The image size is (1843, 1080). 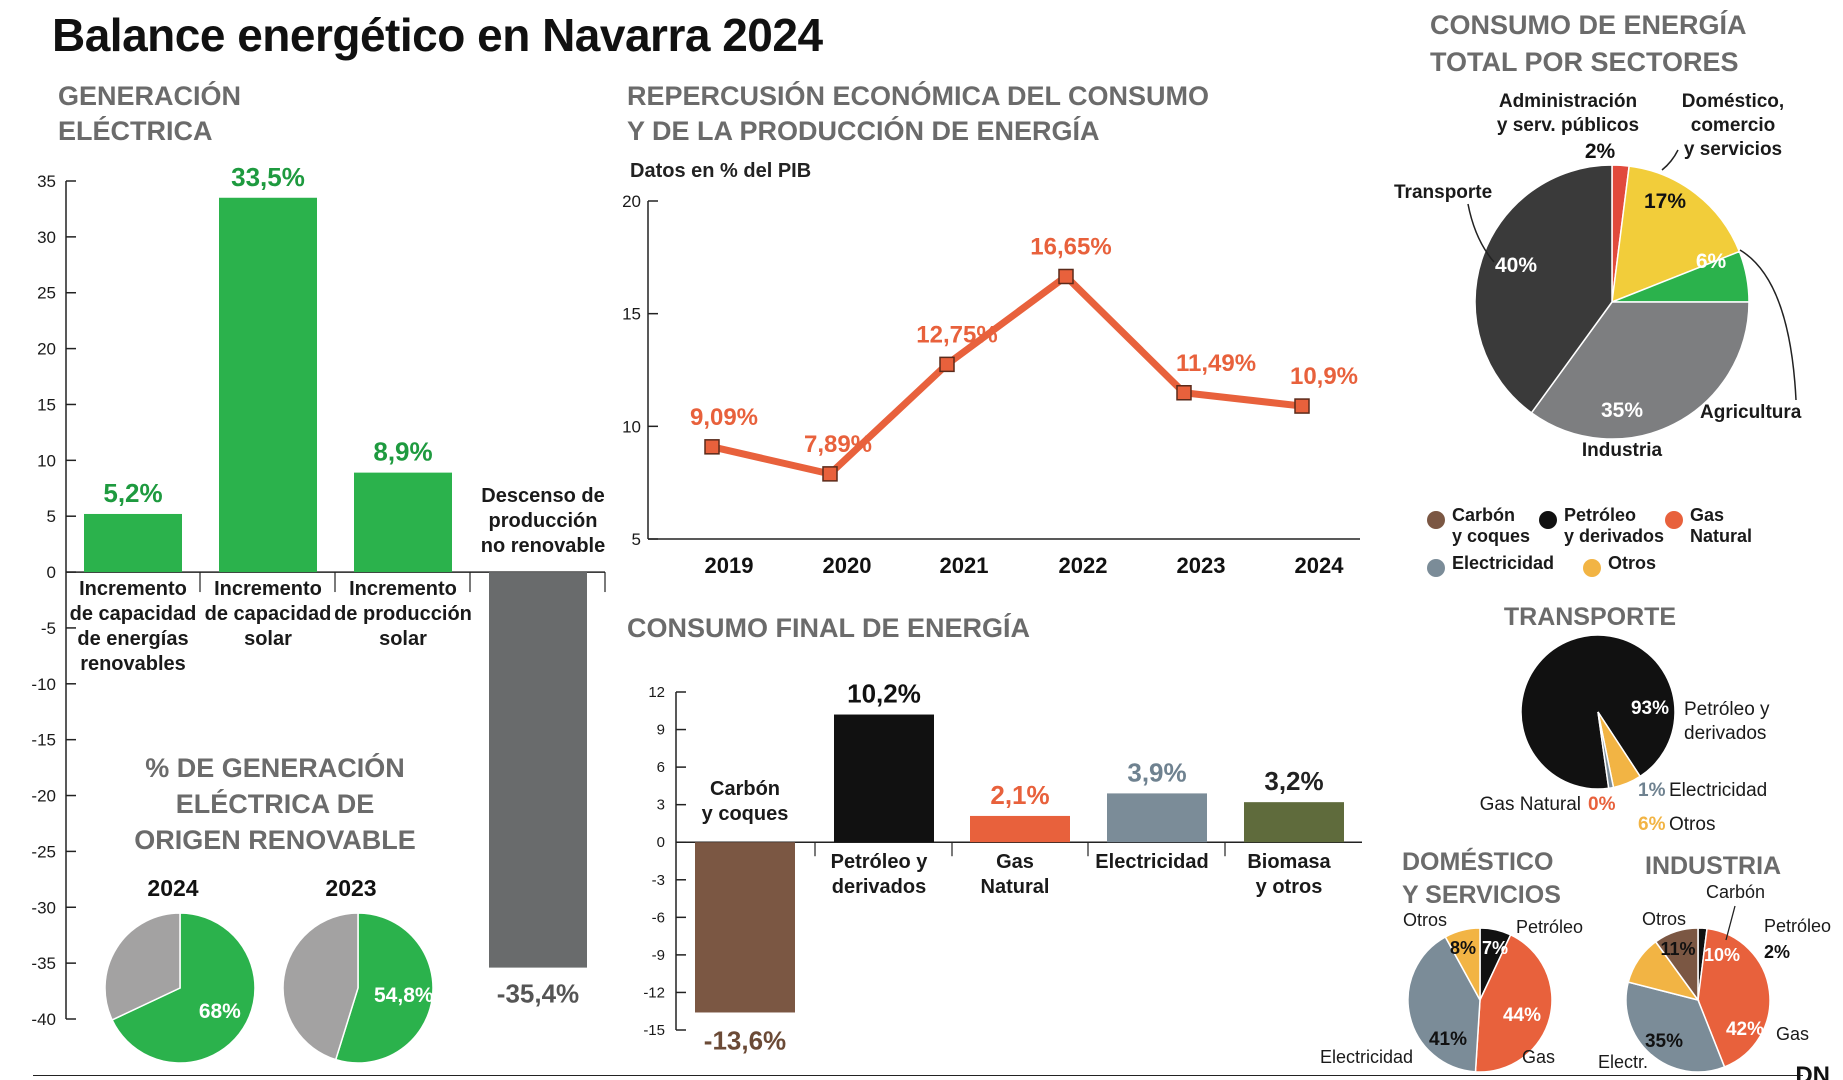 I want to click on consumo-category-label: Carbón, so click(x=745, y=789).